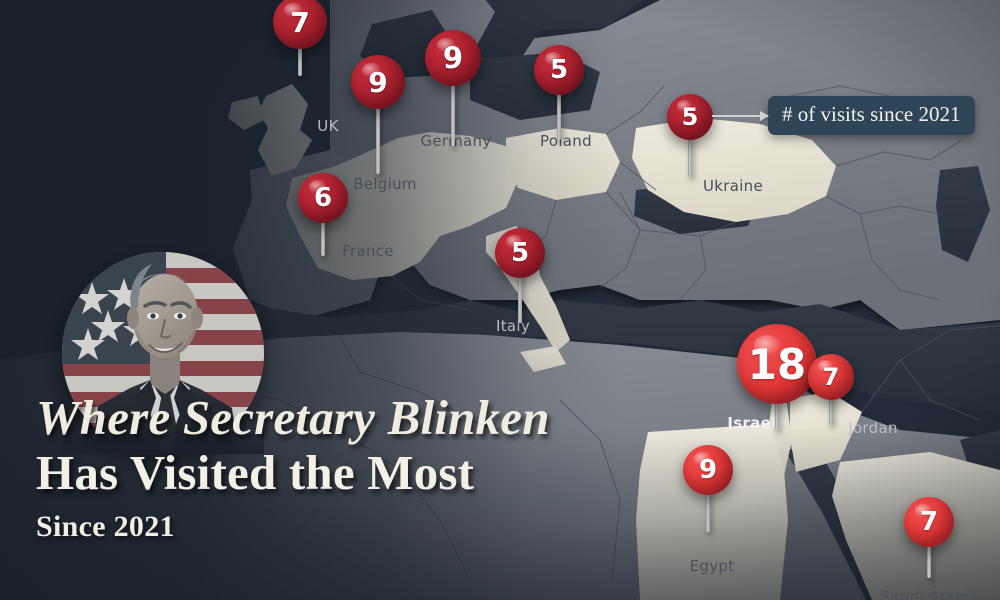 The width and height of the screenshot is (1000, 600). Describe the element at coordinates (255, 472) in the screenshot. I see `title-line-2: Has Visited the Most` at that location.